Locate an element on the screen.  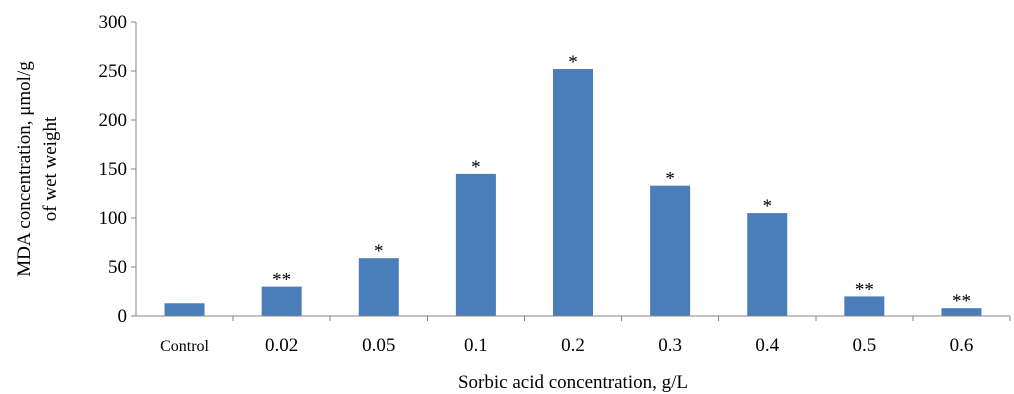
x-tick-label: 0.05 is located at coordinates (378, 345).